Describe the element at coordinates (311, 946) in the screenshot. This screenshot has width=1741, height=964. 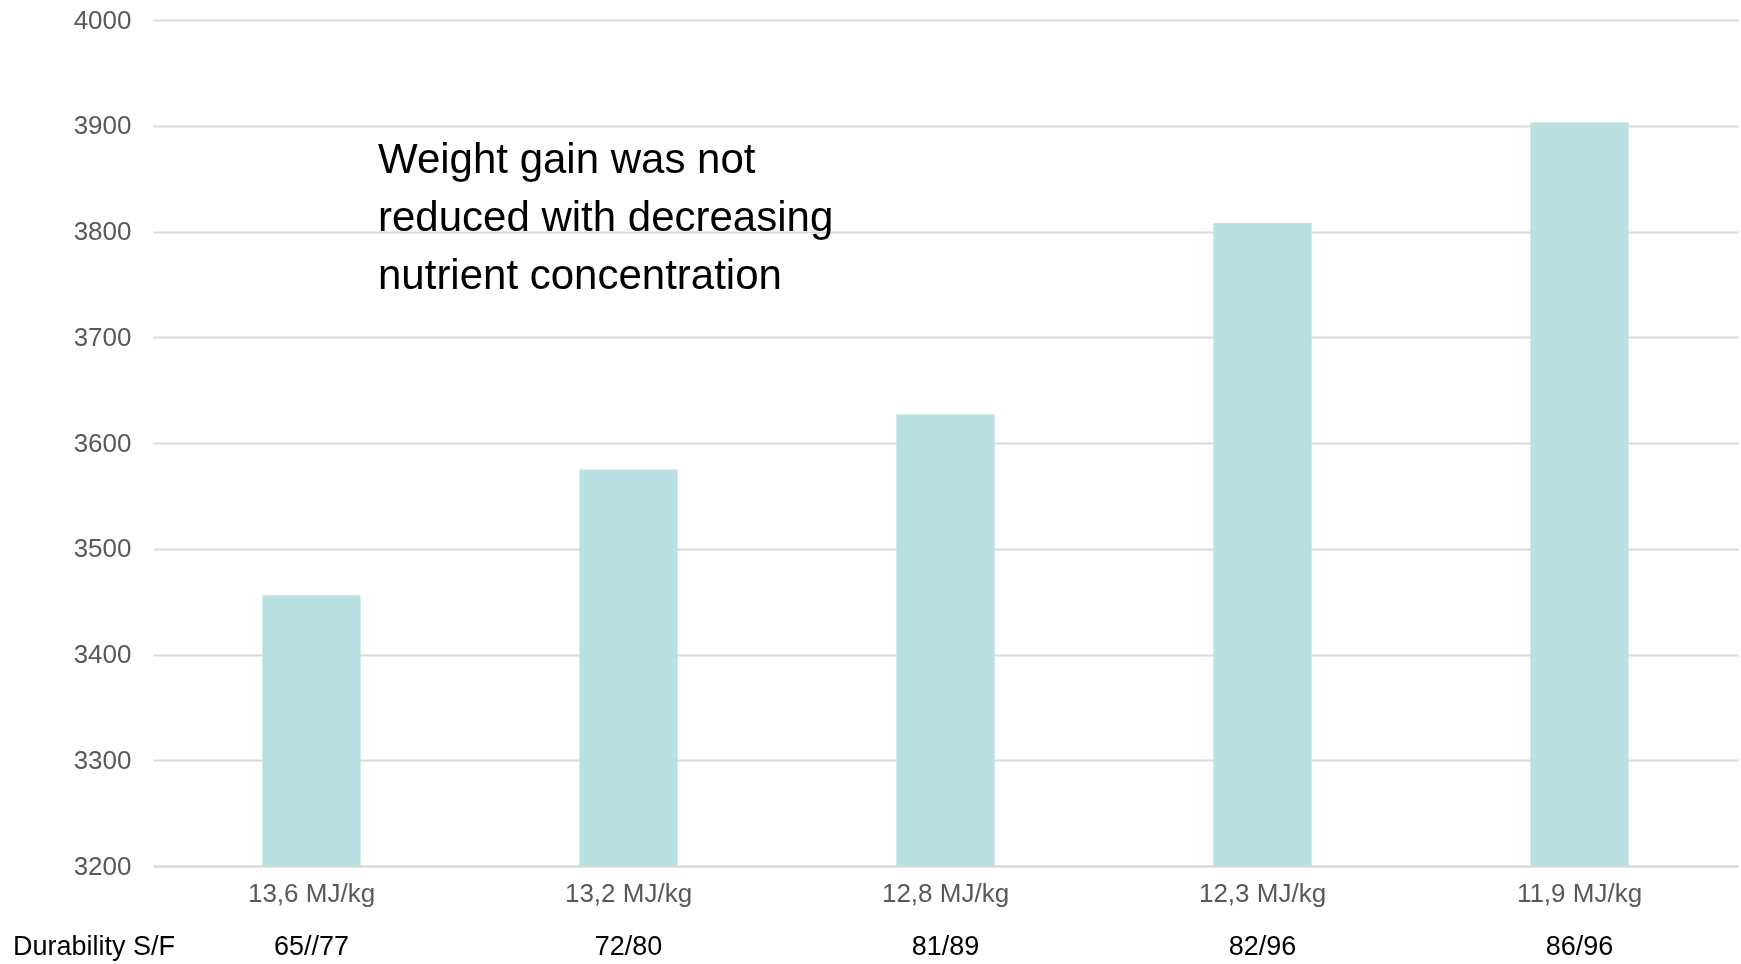
I see `text: 65//77` at that location.